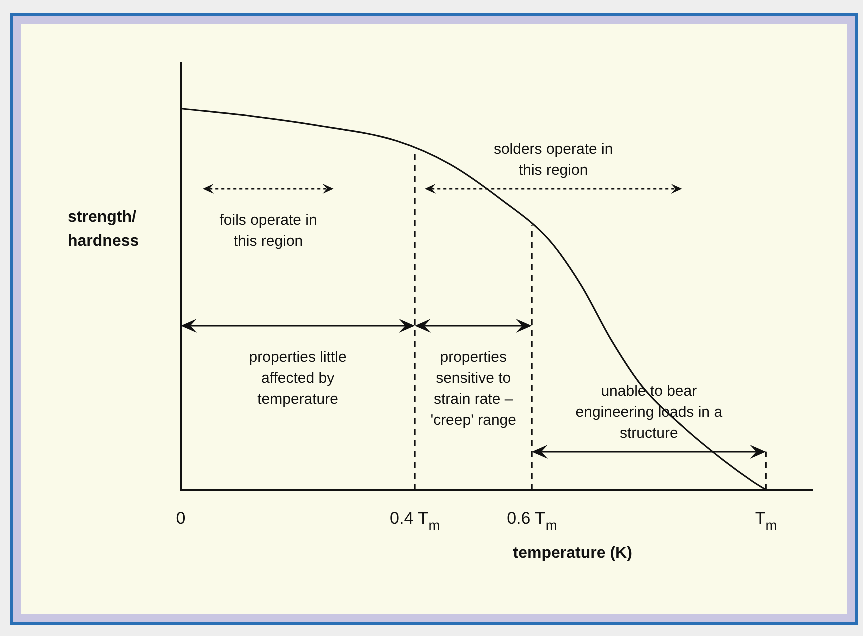 The height and width of the screenshot is (636, 863). I want to click on annotation: solders operate in this region, so click(554, 159).